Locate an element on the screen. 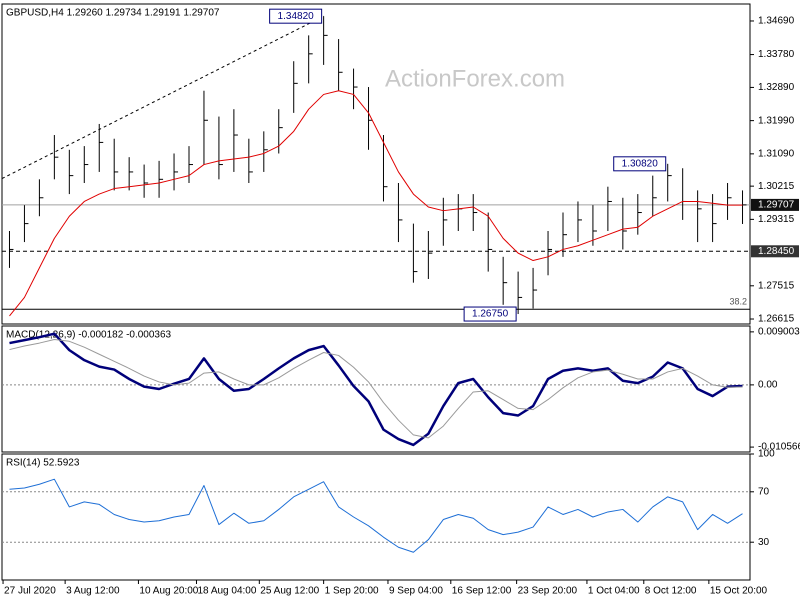  y-tick-label: 1.29315 is located at coordinates (776, 219).